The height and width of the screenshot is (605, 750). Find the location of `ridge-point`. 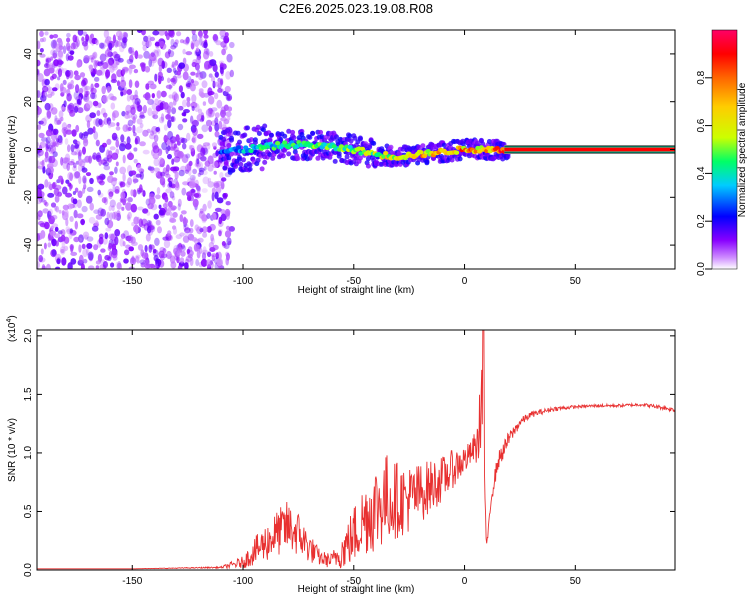

ridge-point is located at coordinates (251, 151).